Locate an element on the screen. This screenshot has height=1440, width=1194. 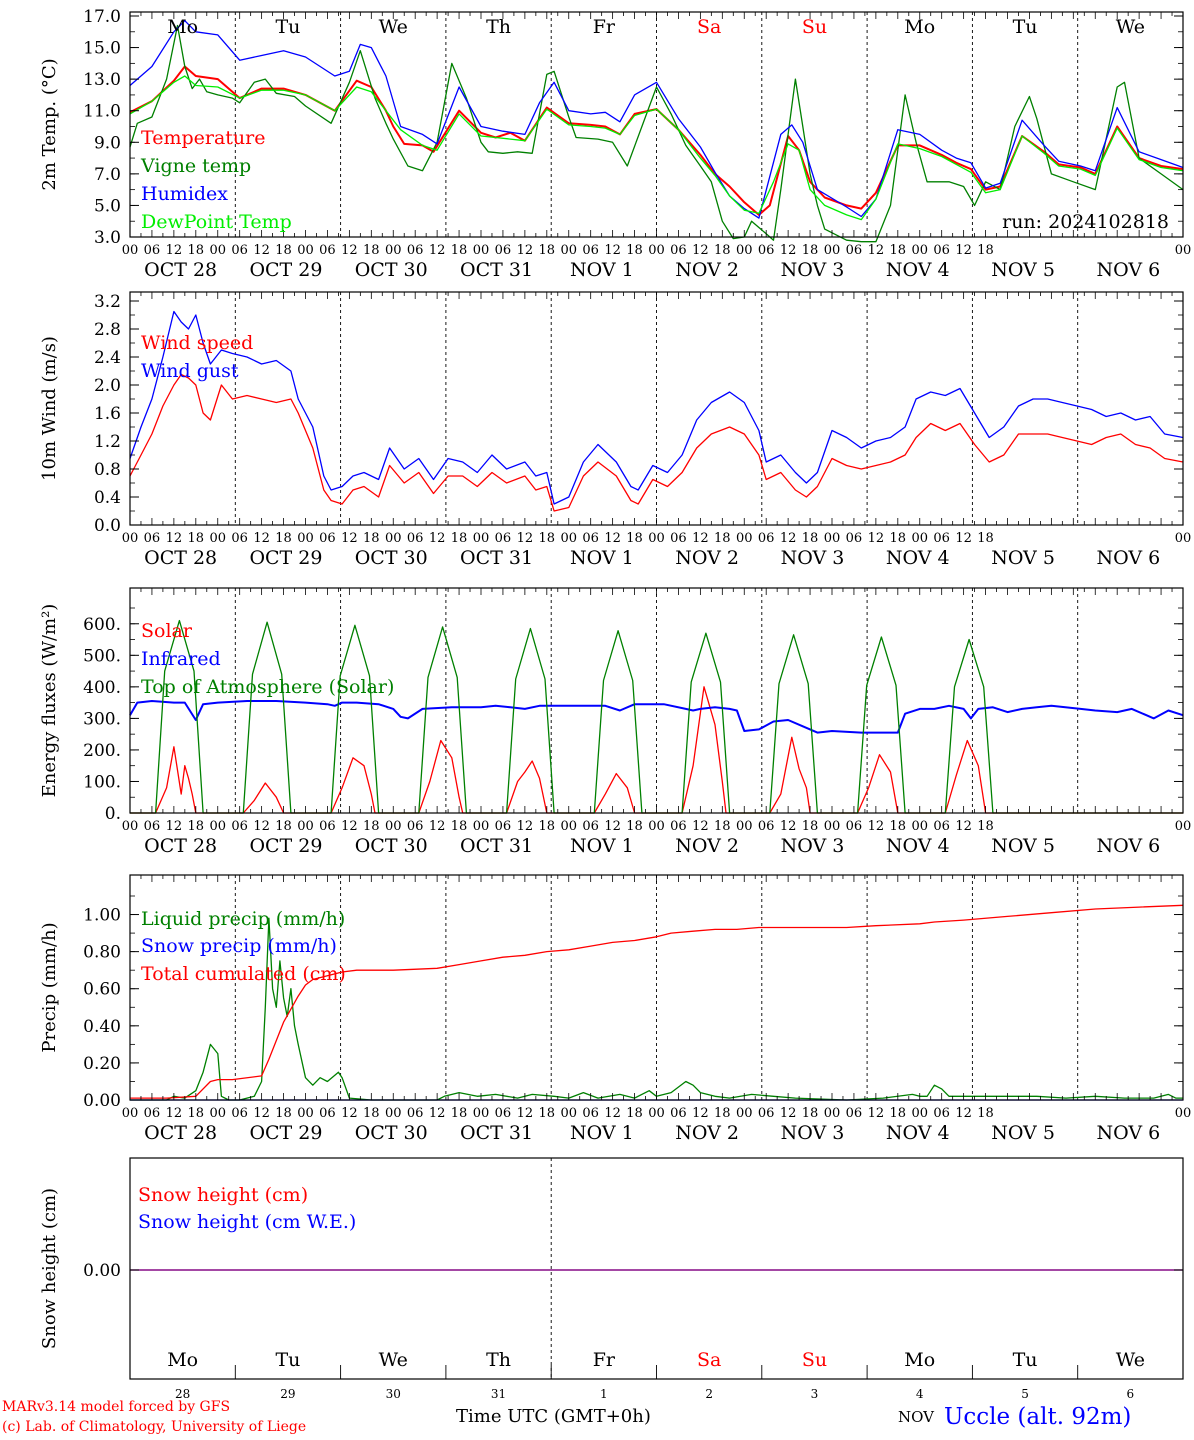
series-line-wind-speed is located at coordinates (656, 442).